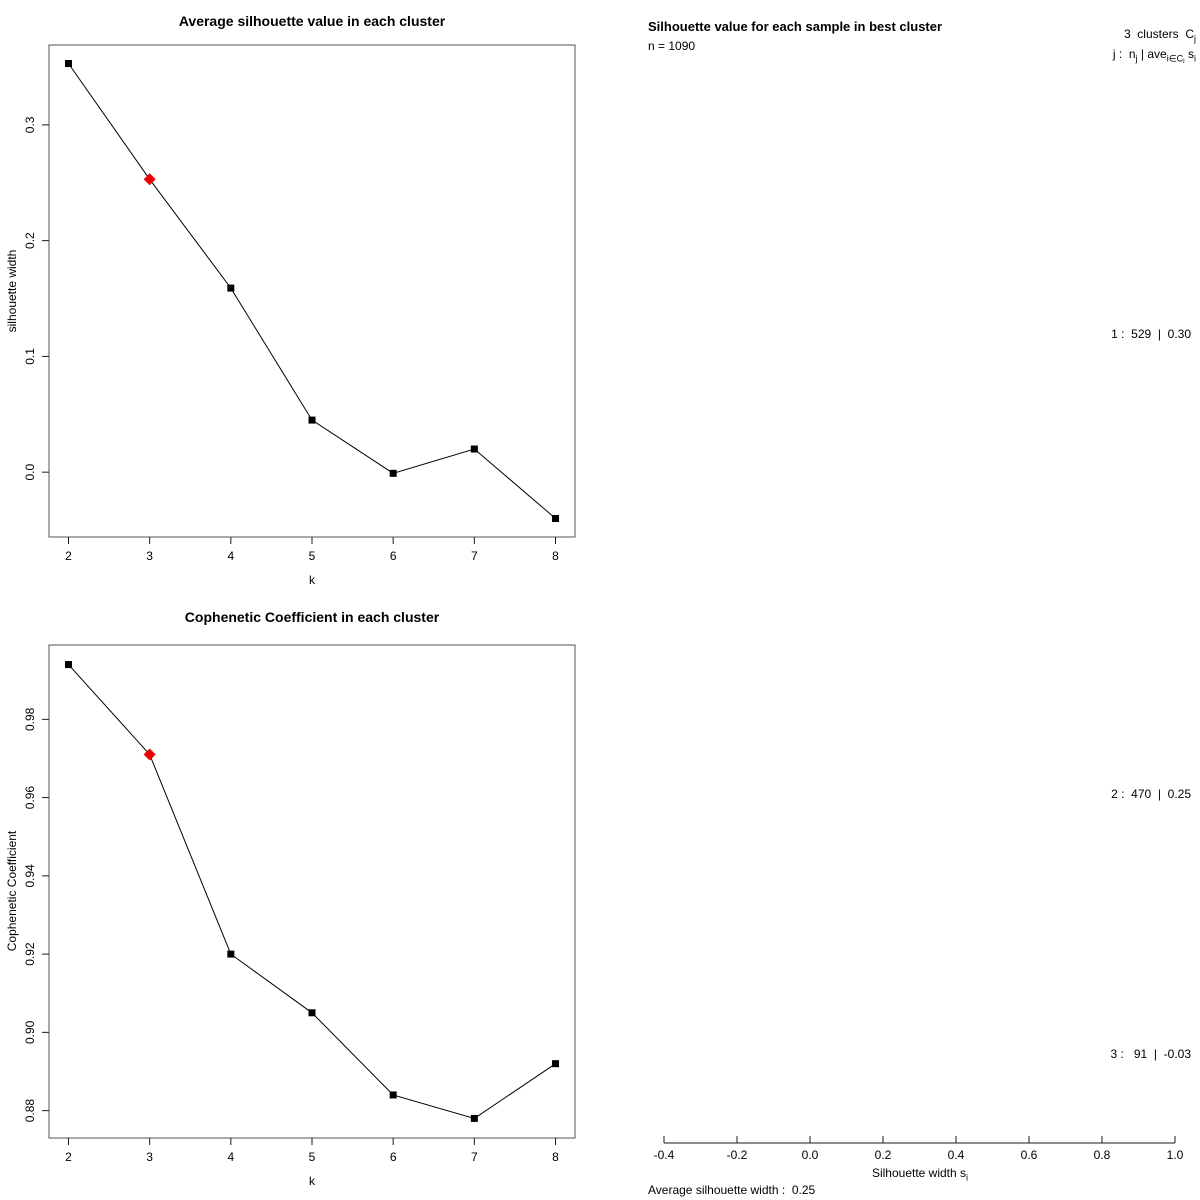 This screenshot has height=1200, width=1200. I want to click on legend-line1-subscript: j, so click(1195, 38).